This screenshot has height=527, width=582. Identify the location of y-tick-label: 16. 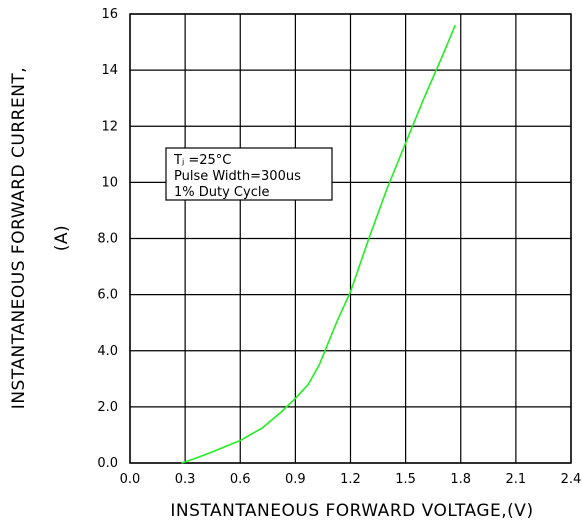
(109, 14).